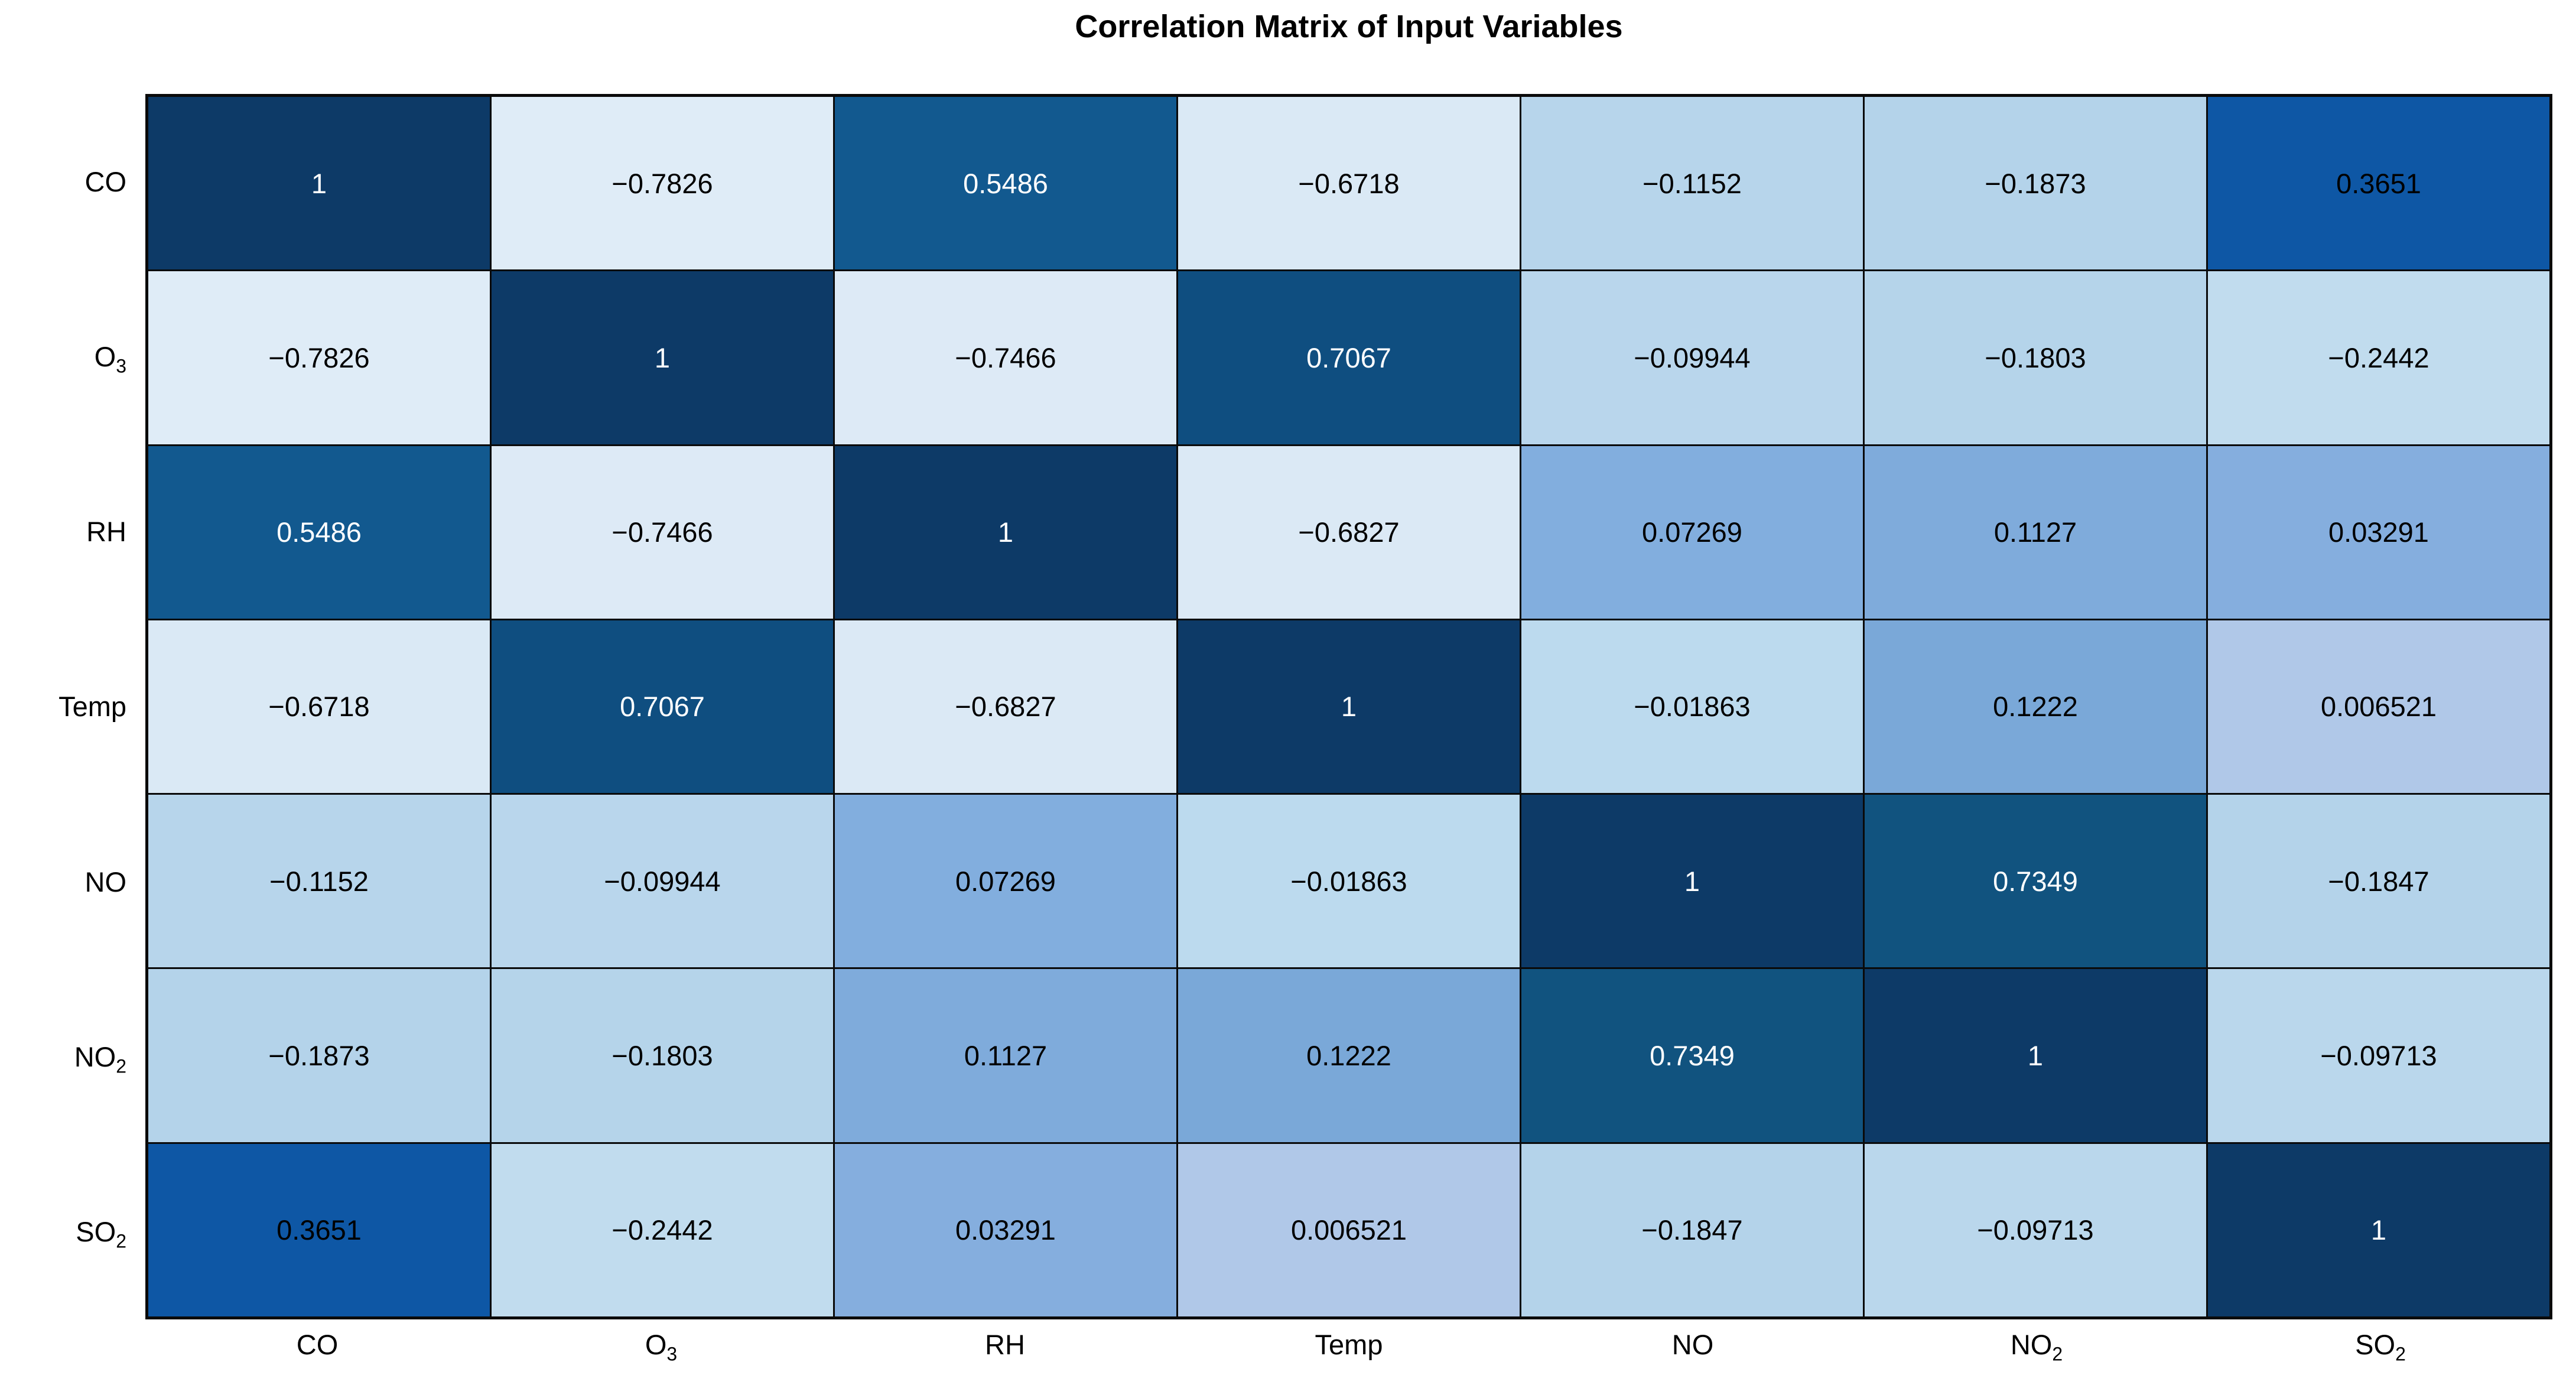  I want to click on x-axis-label-5: NO2, so click(2037, 1355).